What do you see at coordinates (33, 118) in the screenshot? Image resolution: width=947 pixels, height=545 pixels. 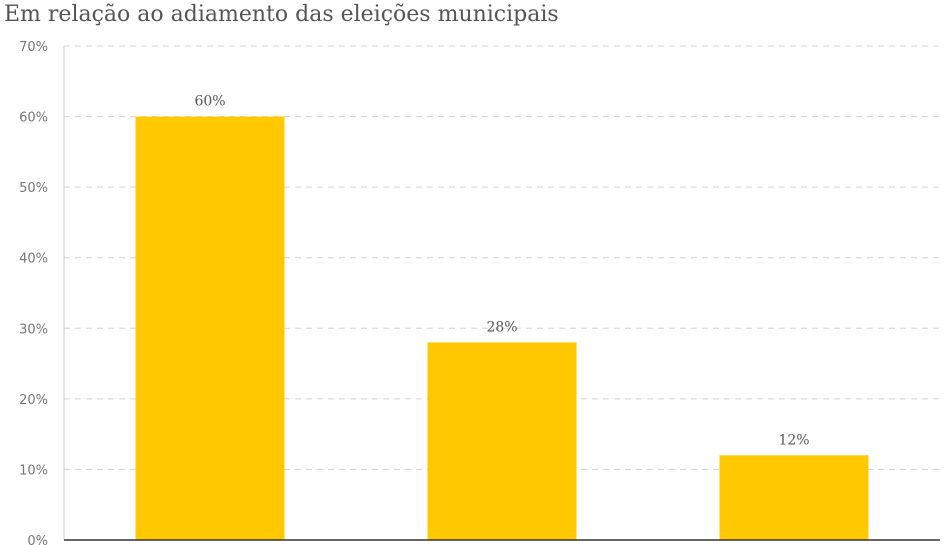 I see `y-tick-label-60: 60%` at bounding box center [33, 118].